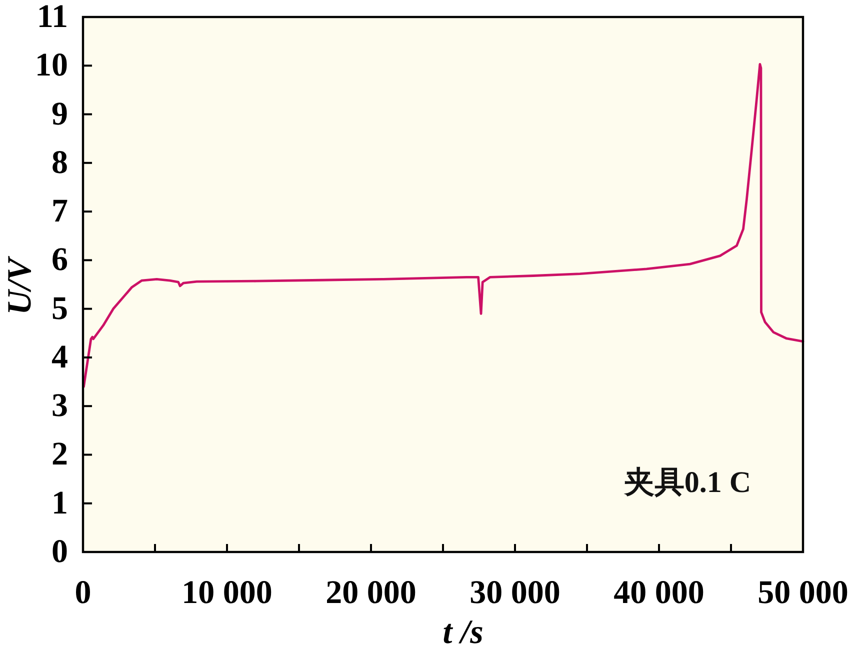 The image size is (862, 651). What do you see at coordinates (227, 593) in the screenshot?
I see `x-tick-label: 10 000` at bounding box center [227, 593].